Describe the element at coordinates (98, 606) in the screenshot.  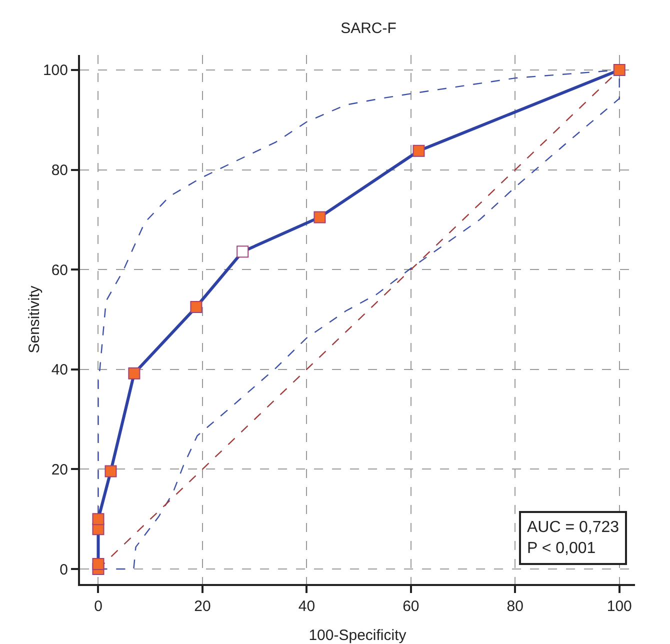
I see `x-tick-label: 0` at that location.